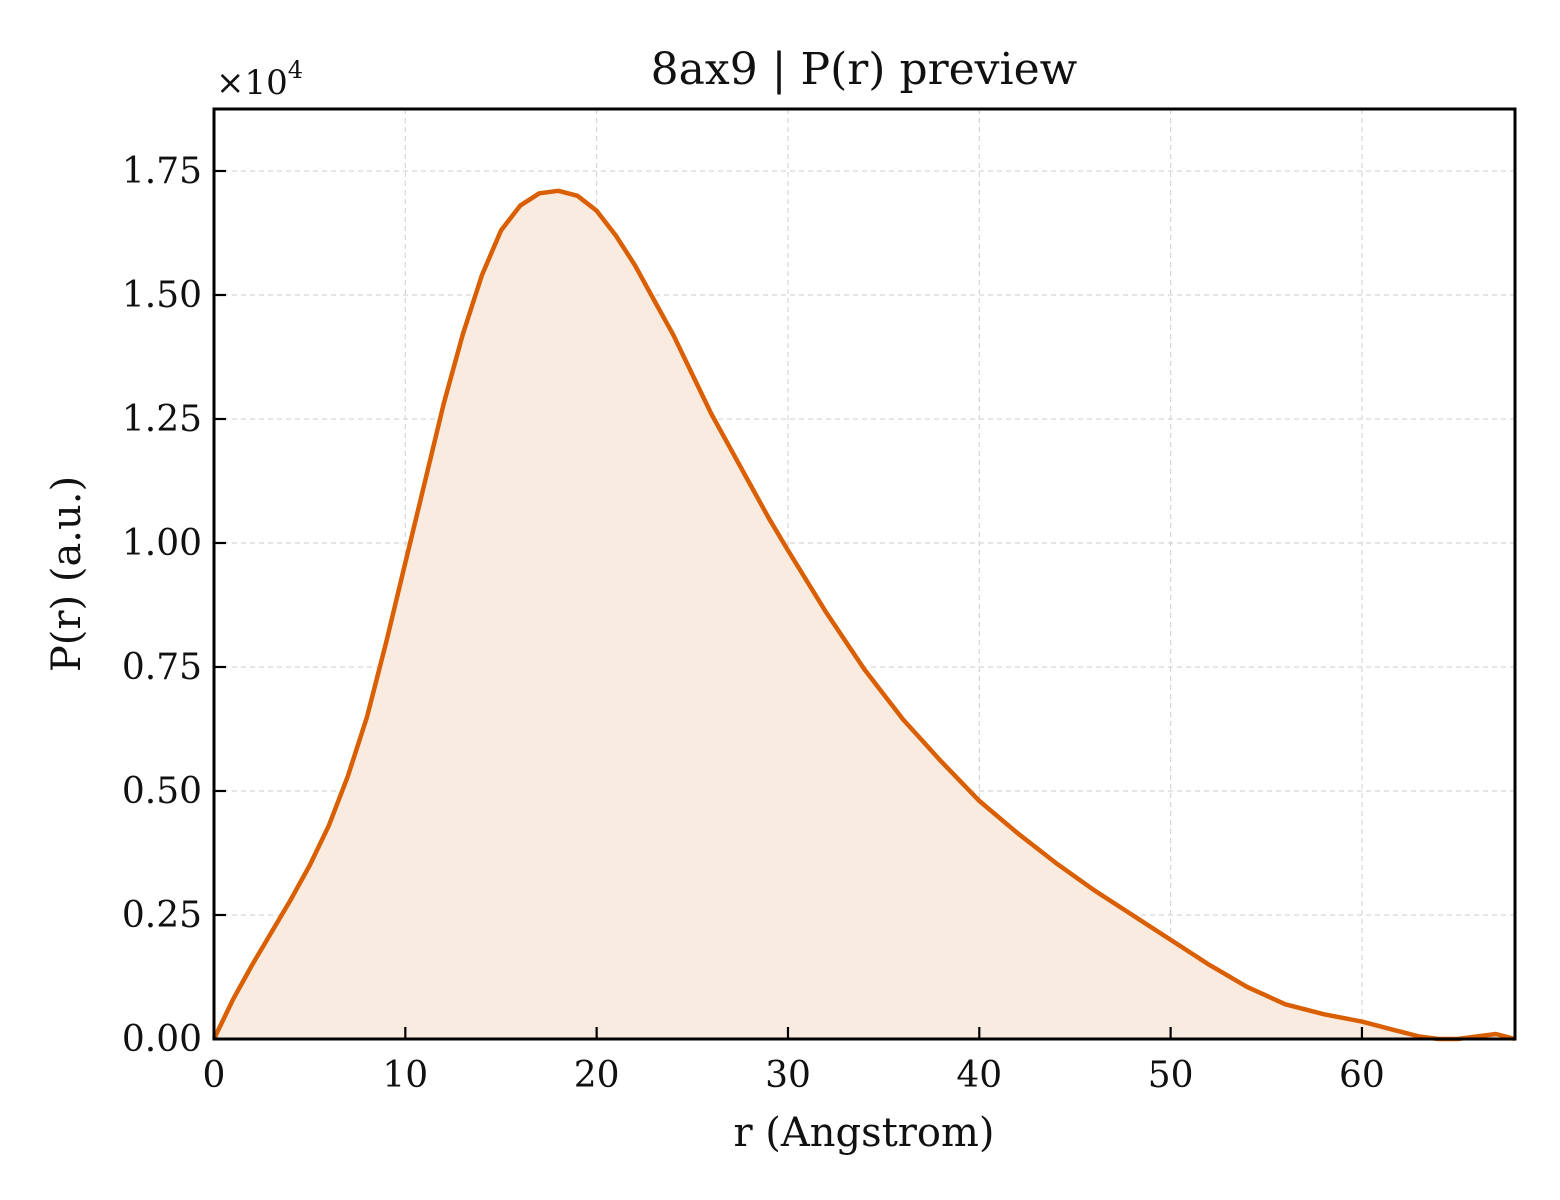  What do you see at coordinates (162, 543) in the screenshot?
I see `y-tick-label: 1.00` at bounding box center [162, 543].